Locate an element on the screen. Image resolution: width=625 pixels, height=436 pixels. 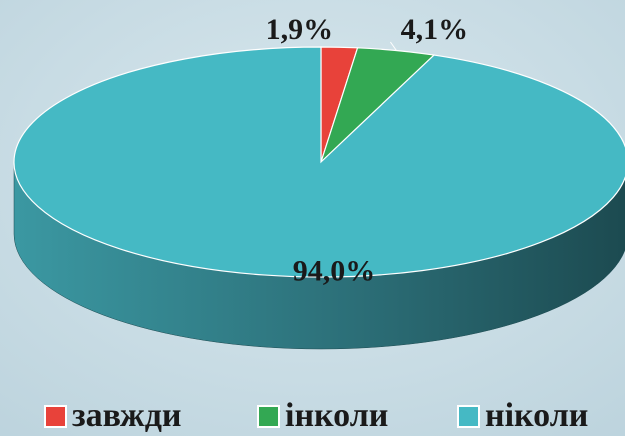
leader-line is located at coordinates (393, 46).